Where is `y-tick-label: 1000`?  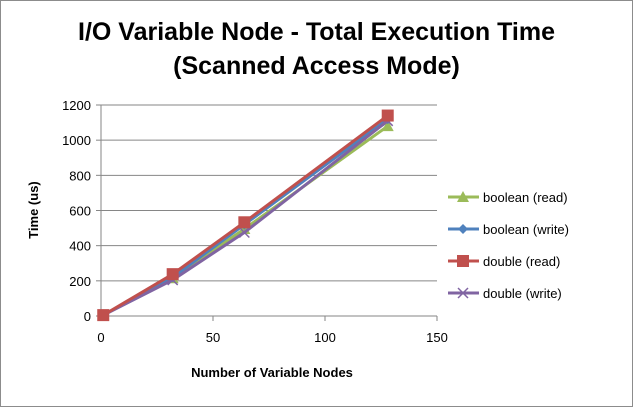 y-tick-label: 1000 is located at coordinates (76, 140).